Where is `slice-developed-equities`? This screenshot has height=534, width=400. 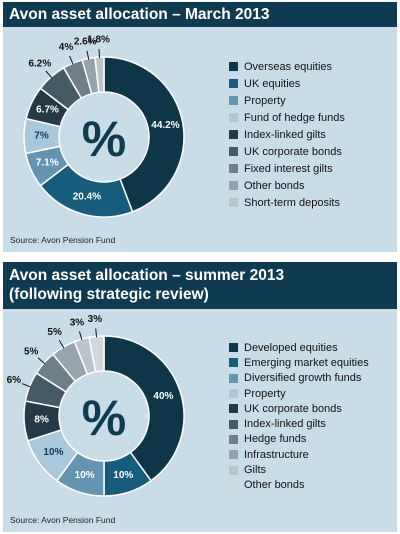
slice-developed-equities is located at coordinates (144, 408).